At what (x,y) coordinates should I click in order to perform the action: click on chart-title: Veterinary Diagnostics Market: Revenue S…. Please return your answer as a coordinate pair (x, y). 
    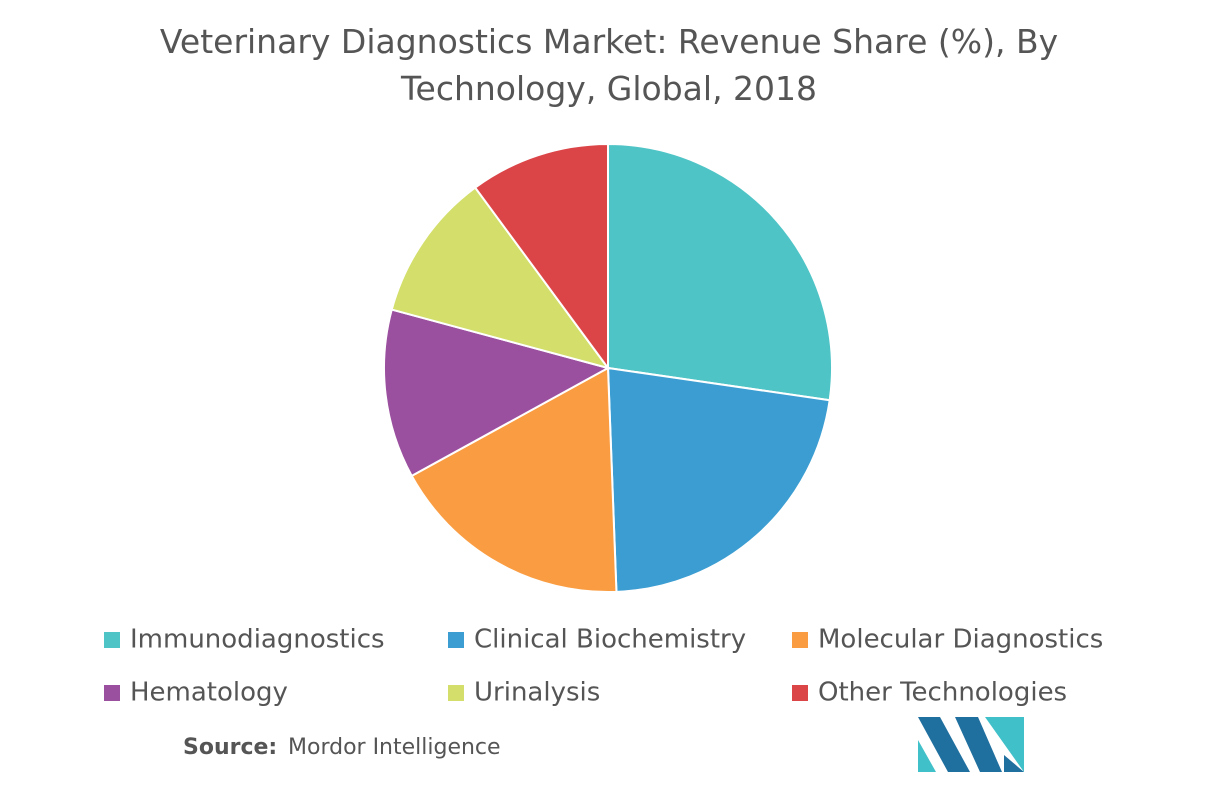
    Looking at the image, I should click on (609, 65).